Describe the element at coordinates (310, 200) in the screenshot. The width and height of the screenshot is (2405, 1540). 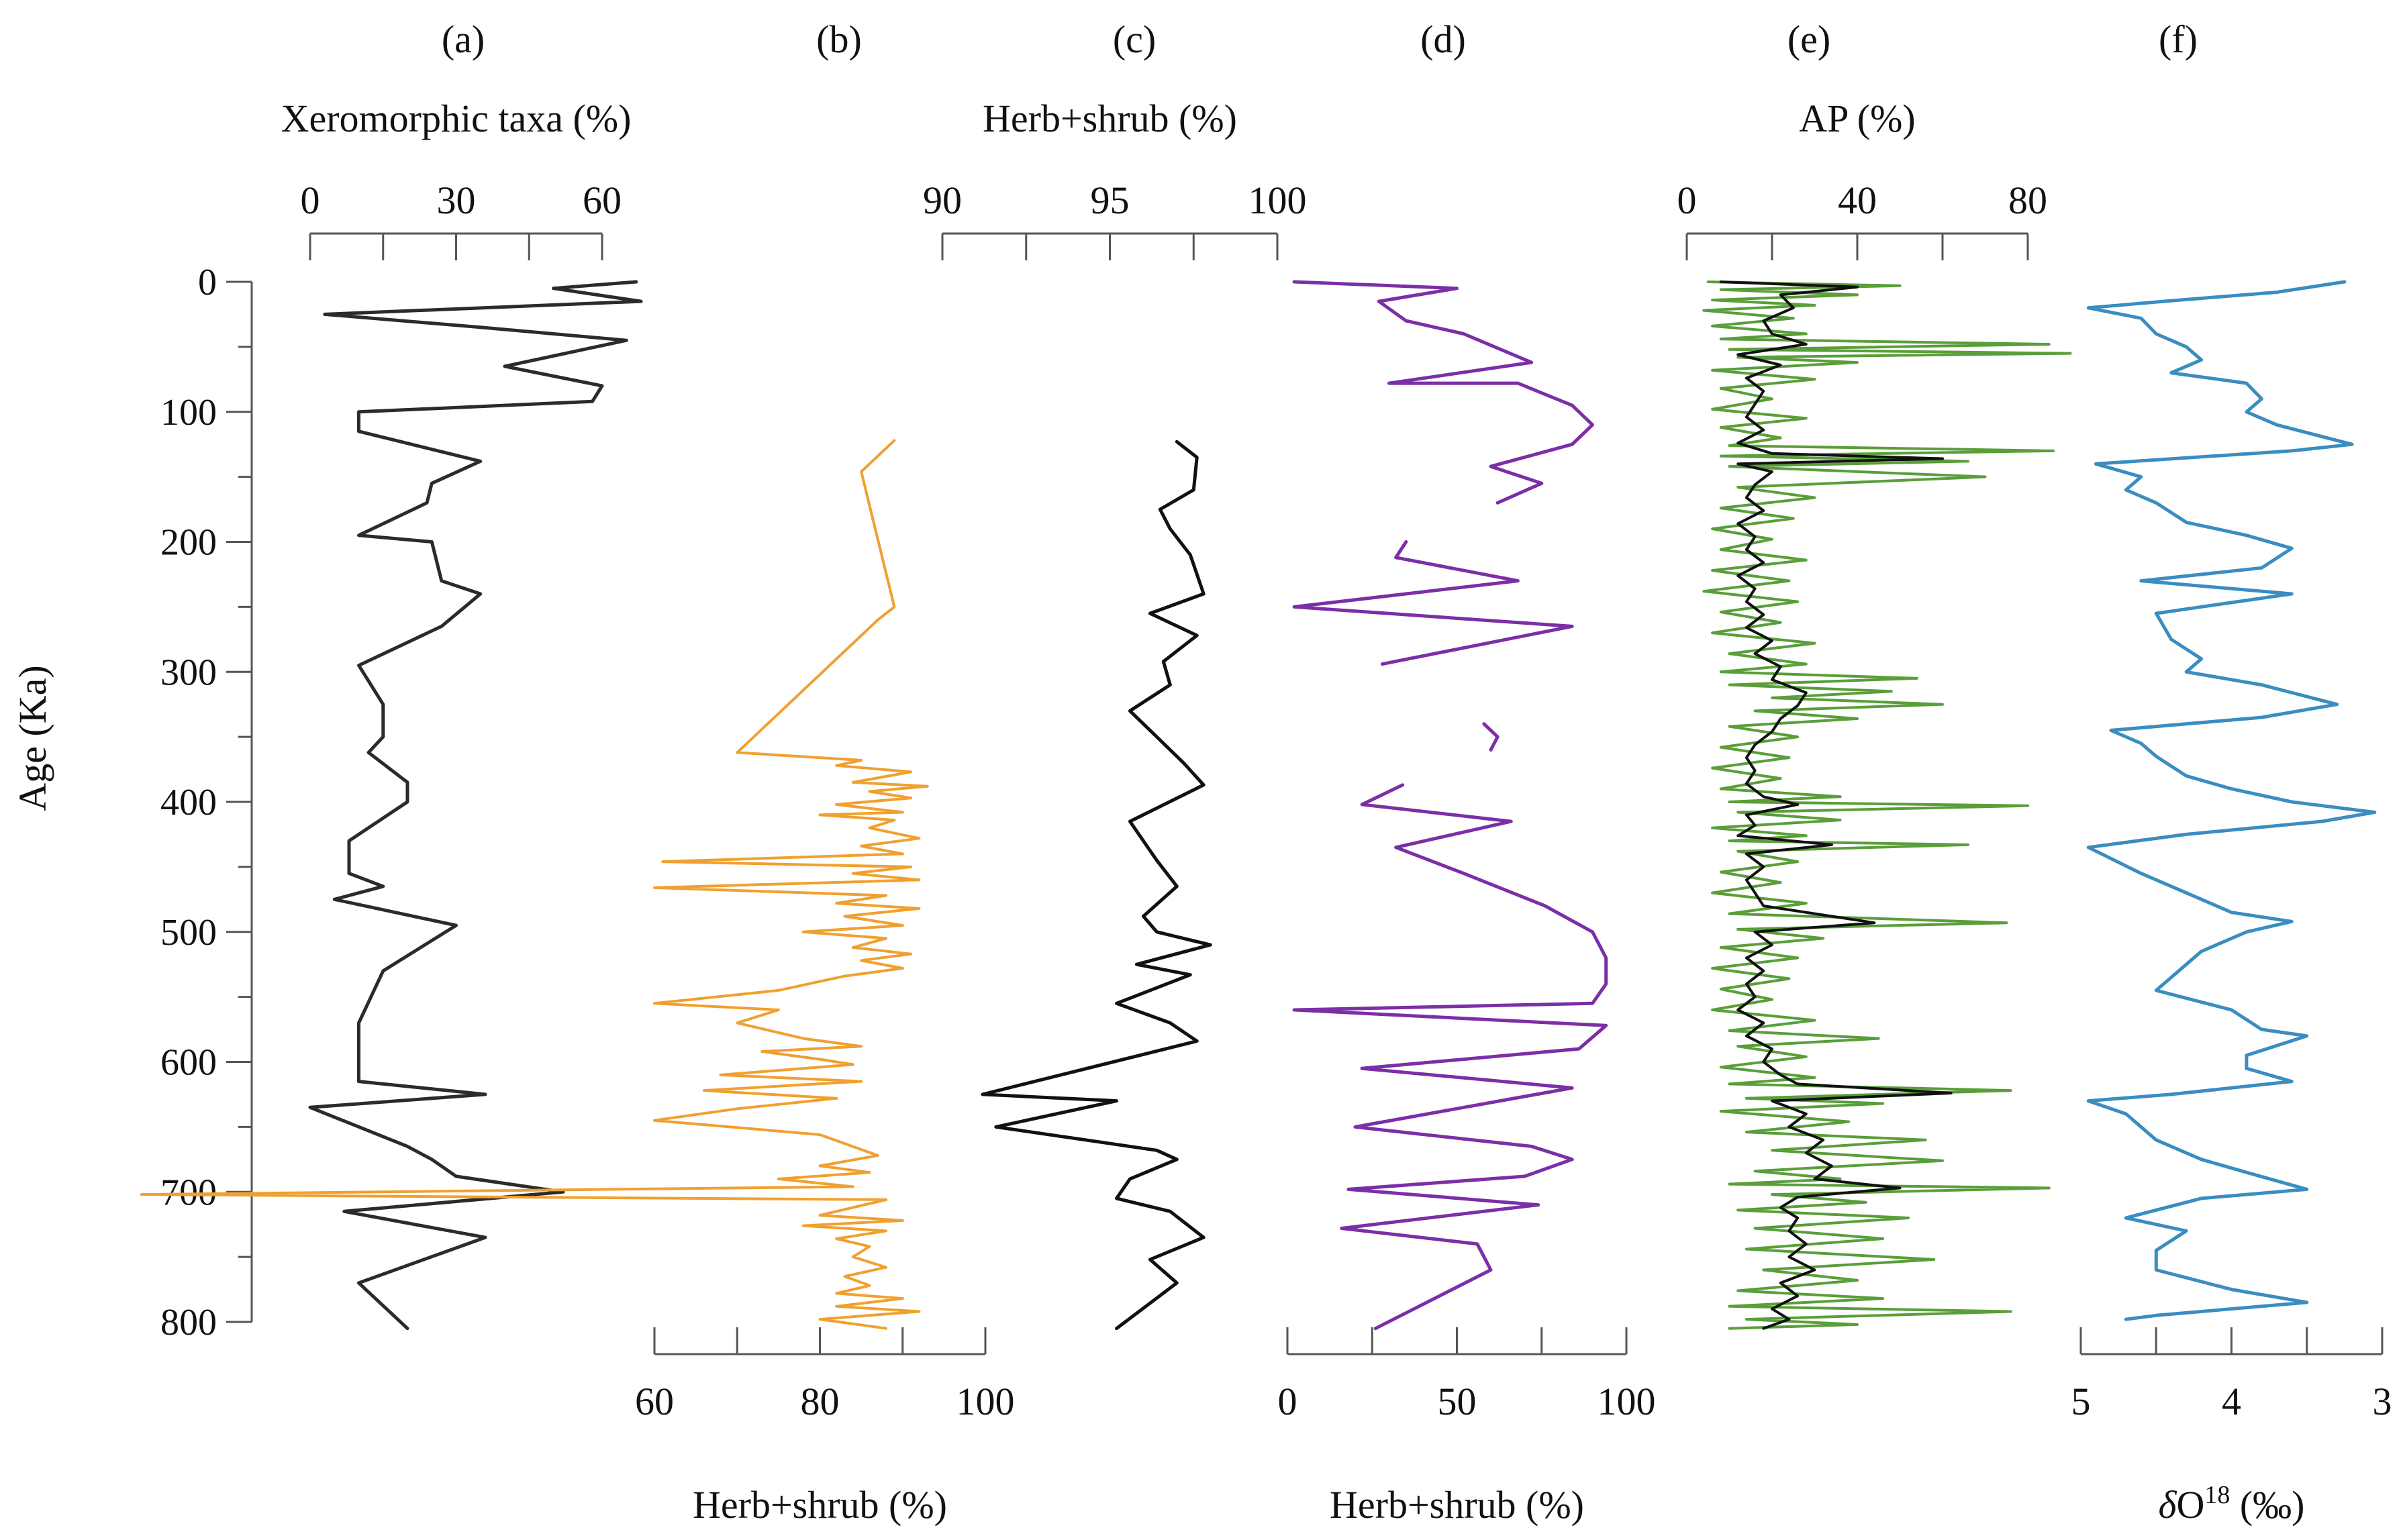
I see `x-tick-label-a: 0` at that location.